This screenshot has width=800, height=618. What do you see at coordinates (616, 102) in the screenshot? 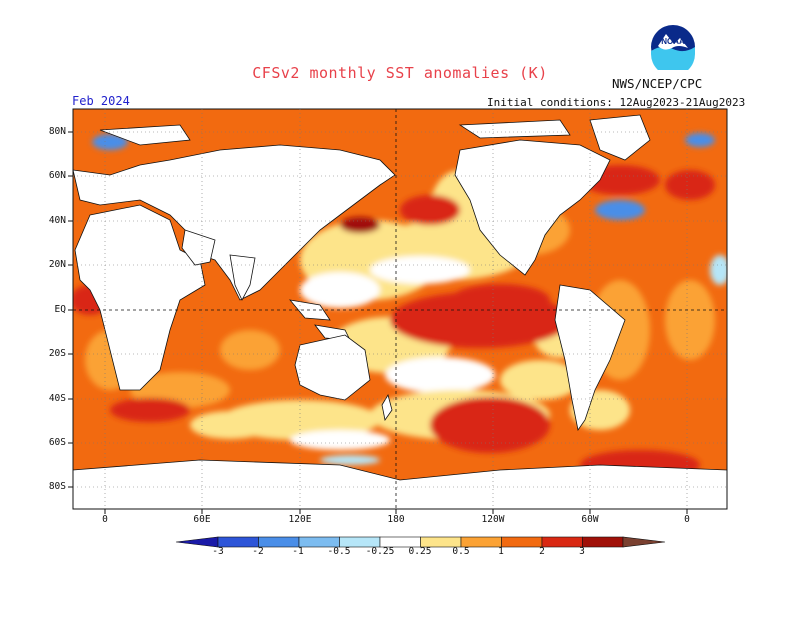
I see `initial-conditions: Initial conditions: 12Aug2023-21Aug2023` at bounding box center [616, 102].